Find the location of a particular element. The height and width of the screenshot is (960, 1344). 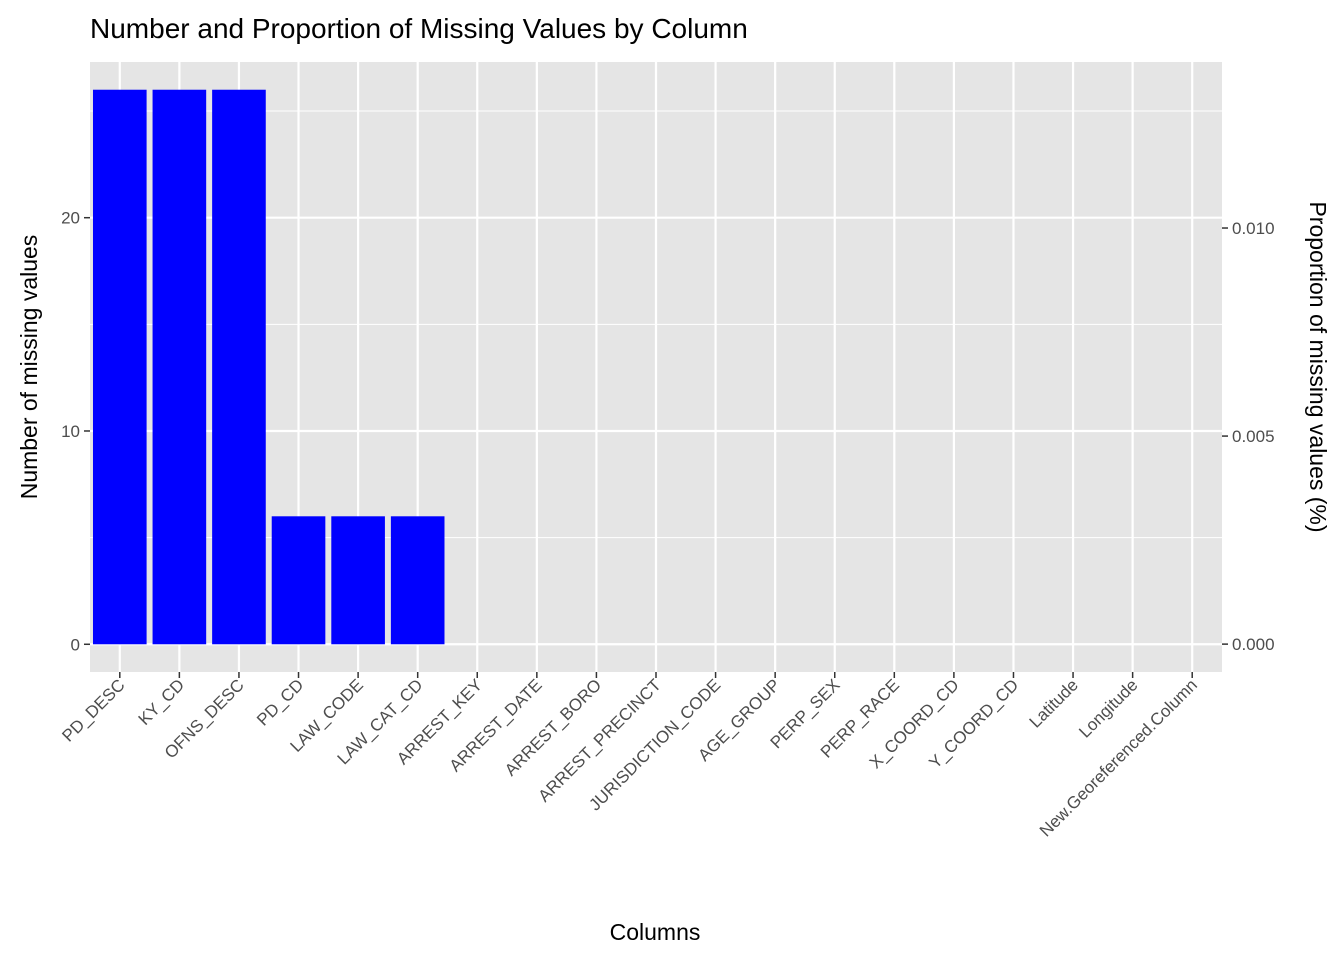

x-tick-label: PD_CD is located at coordinates (280, 702).